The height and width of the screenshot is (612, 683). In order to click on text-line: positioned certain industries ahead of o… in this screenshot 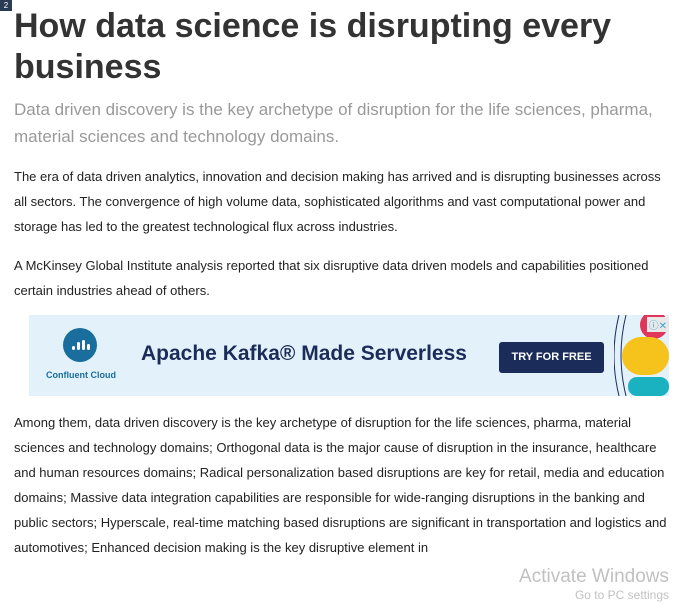, I will do `click(331, 278)`.